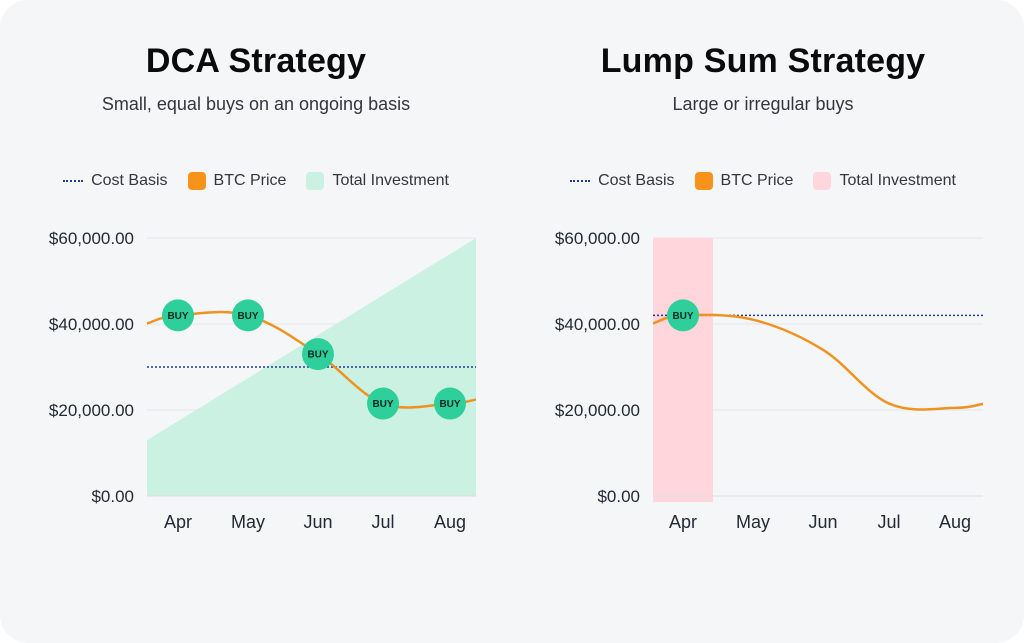 The height and width of the screenshot is (643, 1024). What do you see at coordinates (683, 370) in the screenshot?
I see `total-investment-bar` at bounding box center [683, 370].